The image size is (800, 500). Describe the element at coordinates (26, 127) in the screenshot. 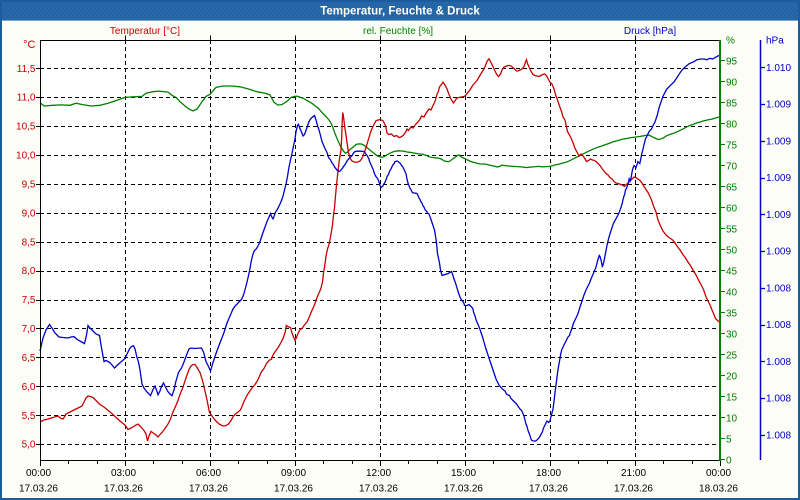

I see `svg-text: 10,5` at that location.